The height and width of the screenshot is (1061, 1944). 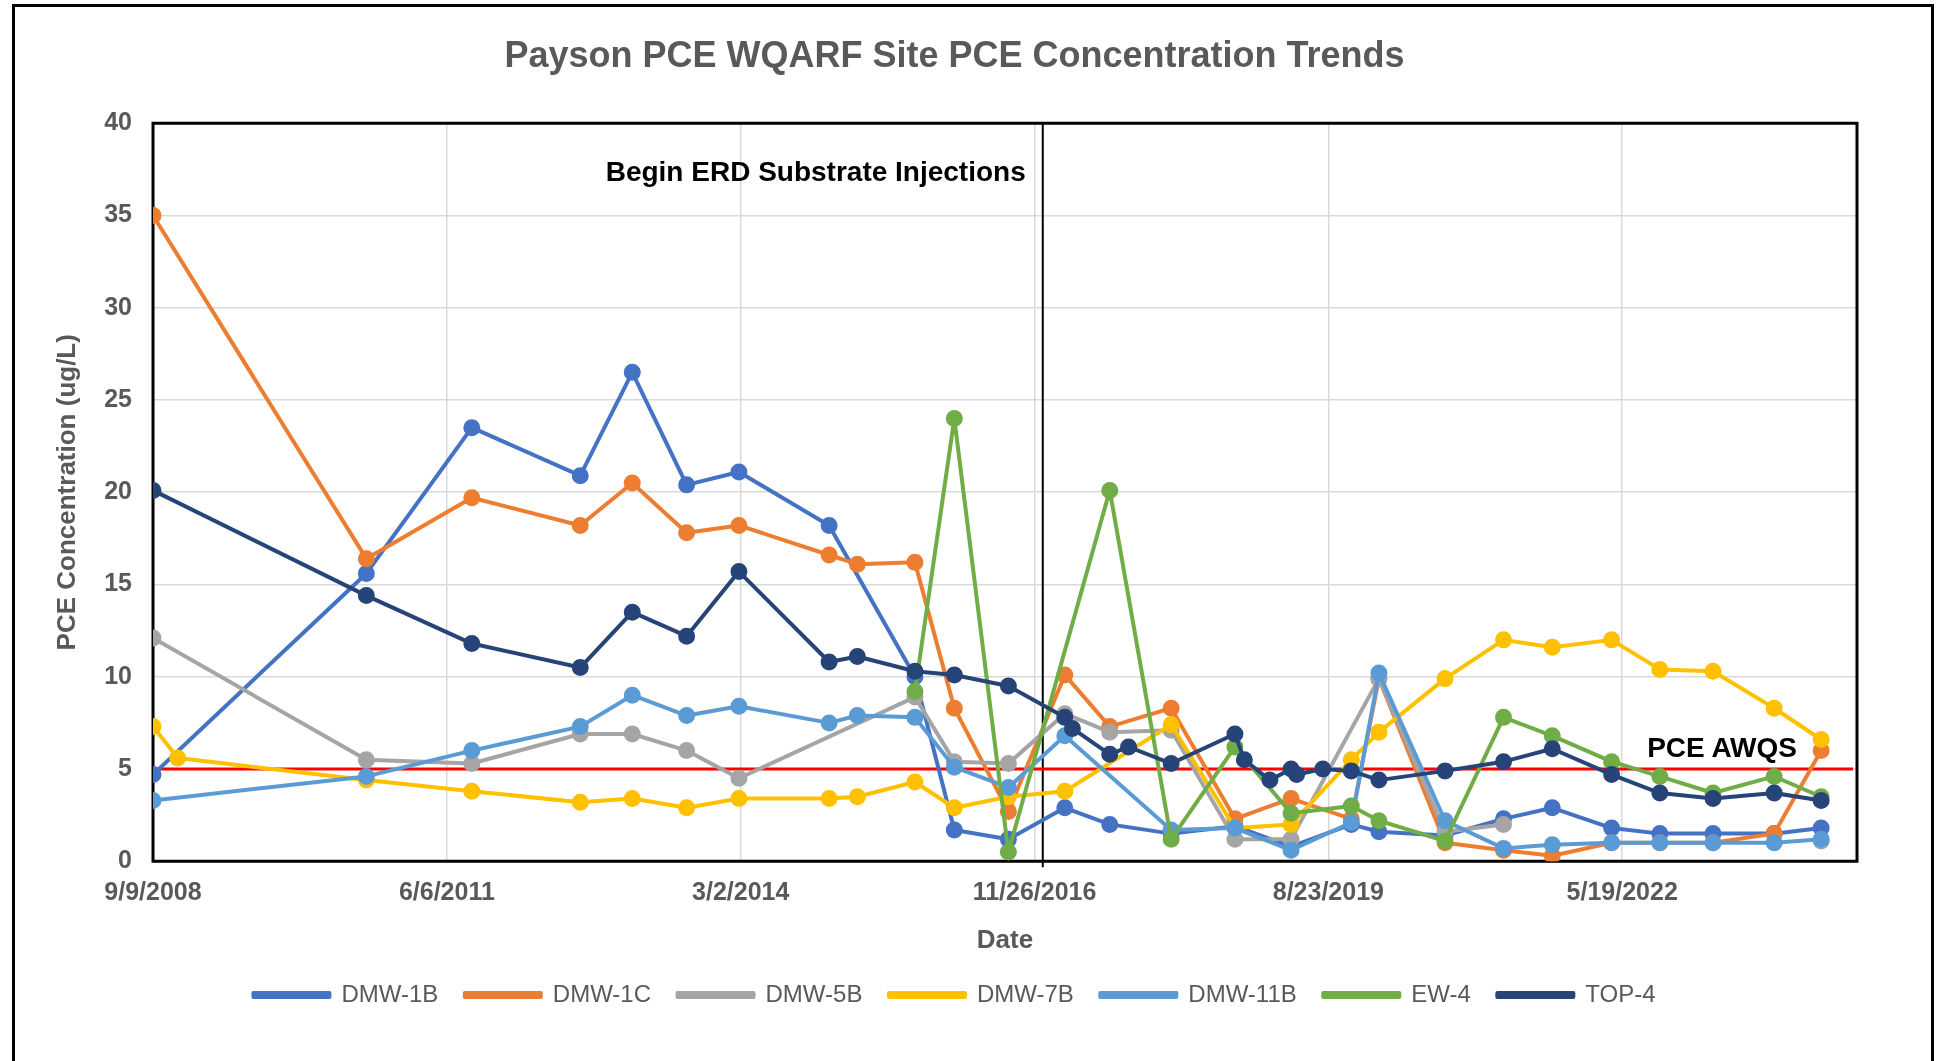 I want to click on x-tick-label: 9/9/2008, so click(x=153, y=891).